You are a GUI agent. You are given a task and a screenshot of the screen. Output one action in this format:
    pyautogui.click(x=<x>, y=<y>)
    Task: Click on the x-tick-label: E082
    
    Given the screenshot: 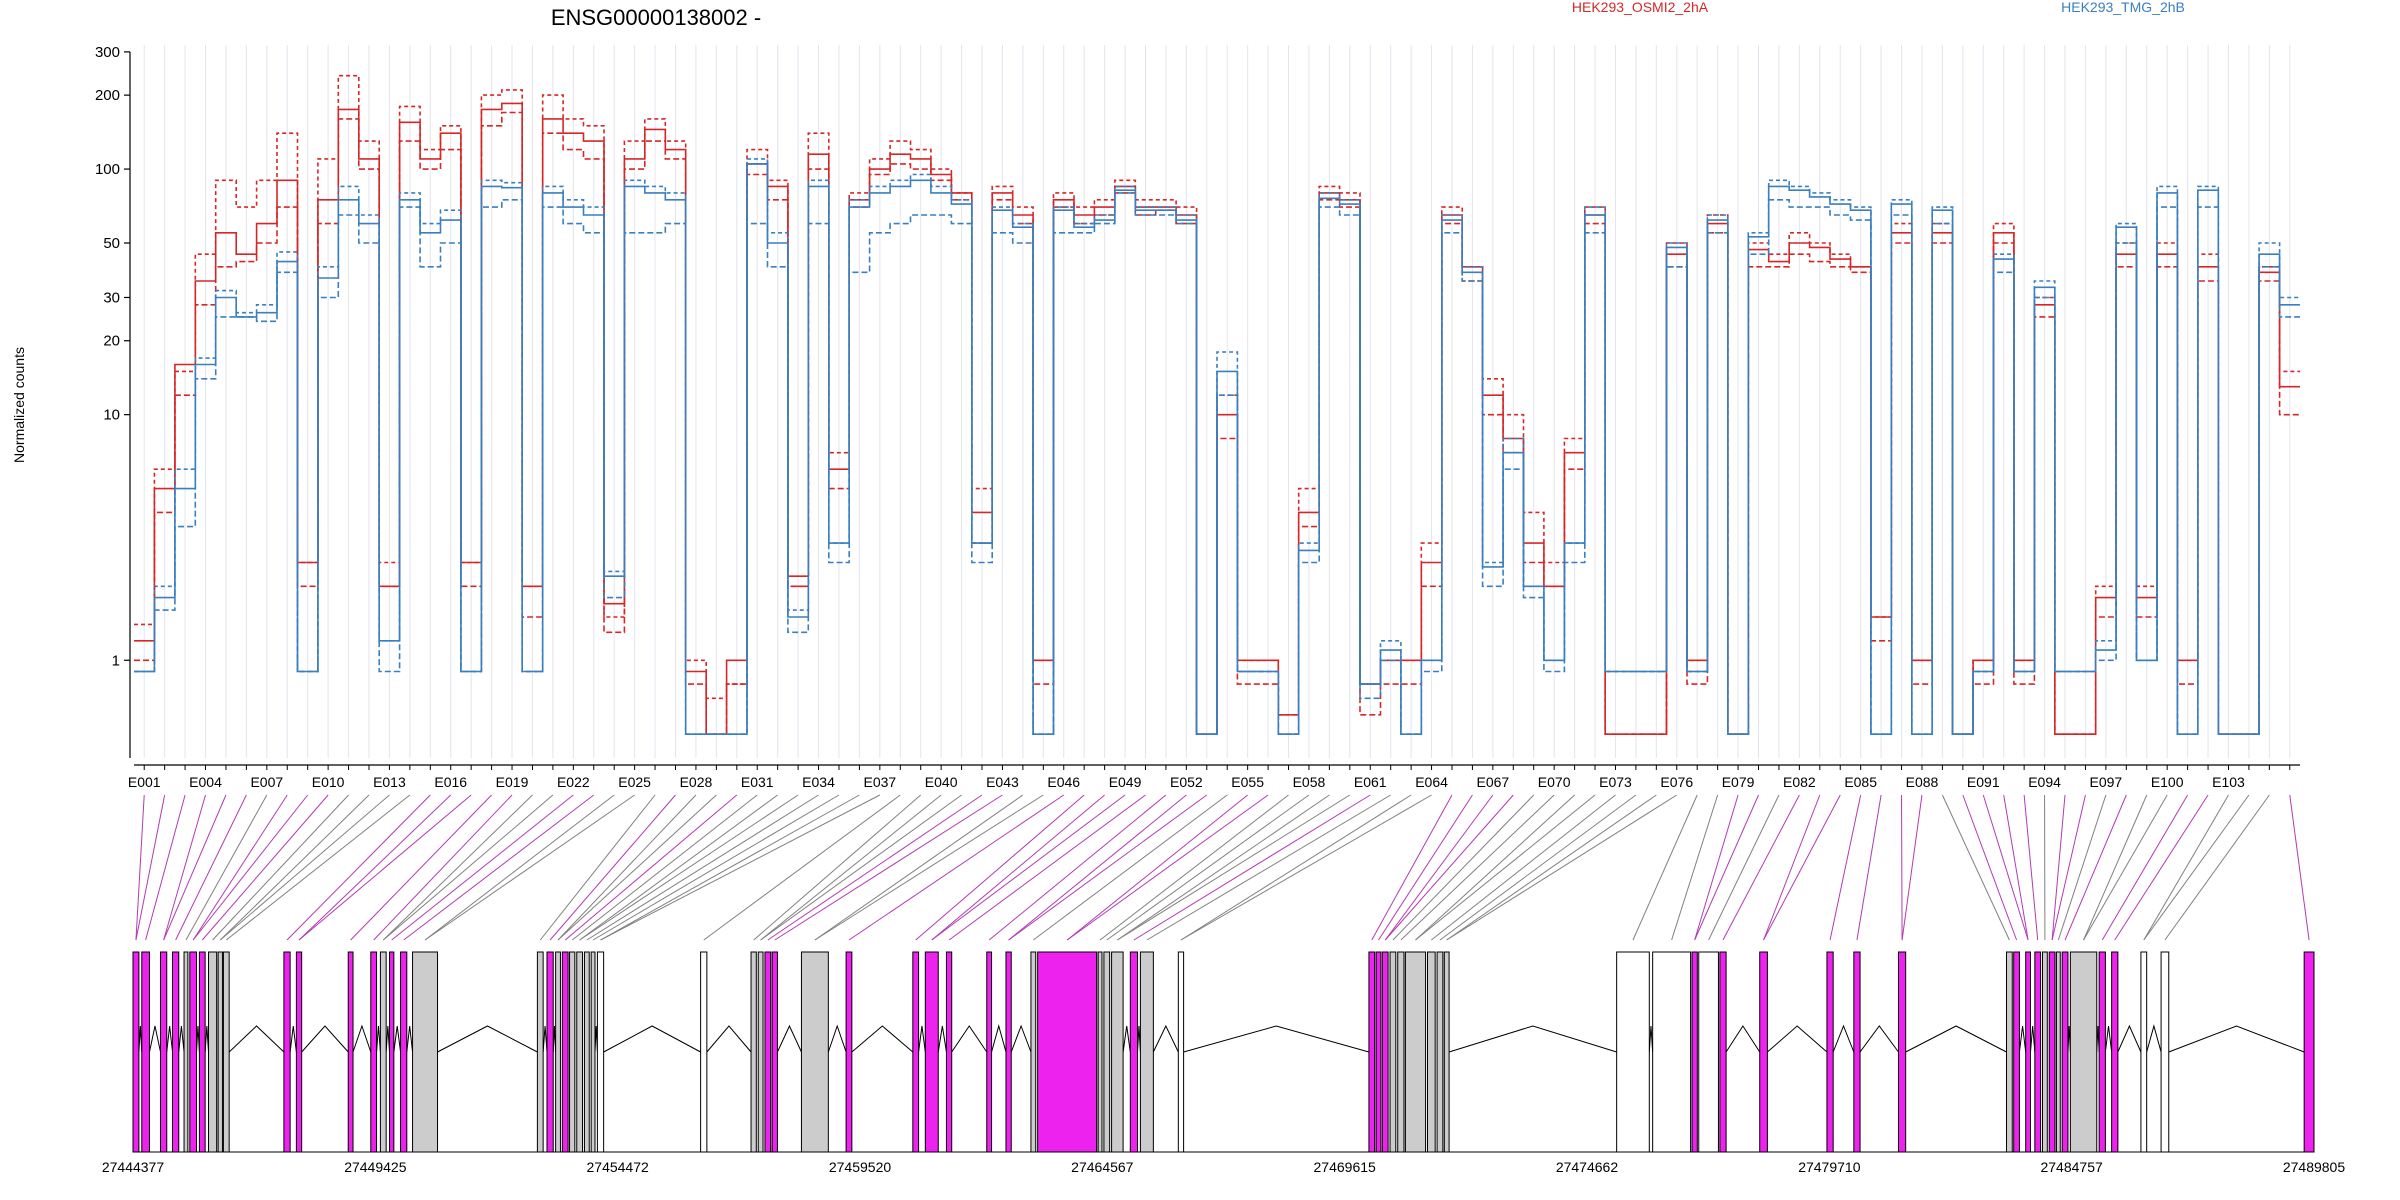 What is the action you would take?
    pyautogui.click(x=1799, y=782)
    